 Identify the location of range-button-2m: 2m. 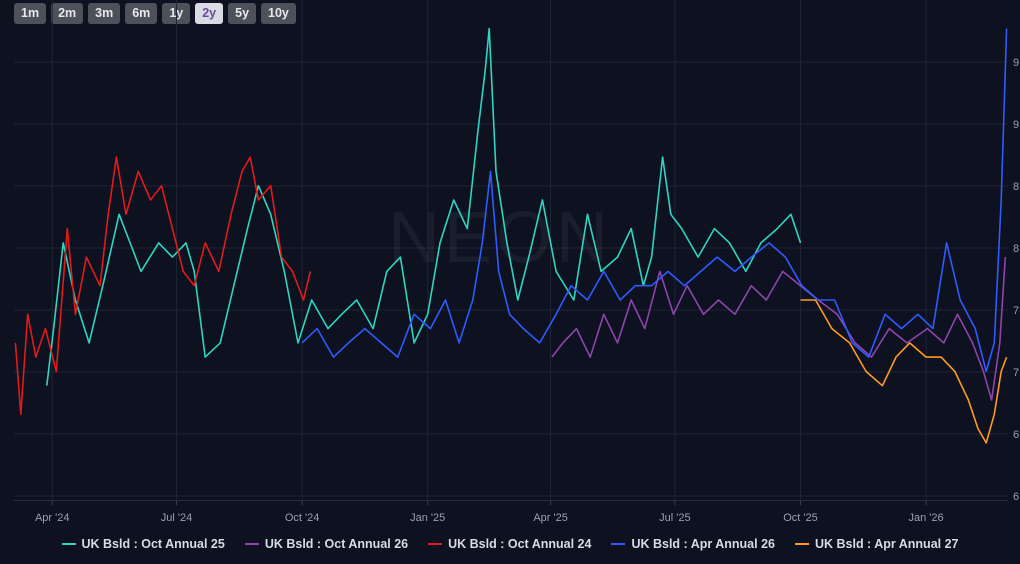
(67, 13).